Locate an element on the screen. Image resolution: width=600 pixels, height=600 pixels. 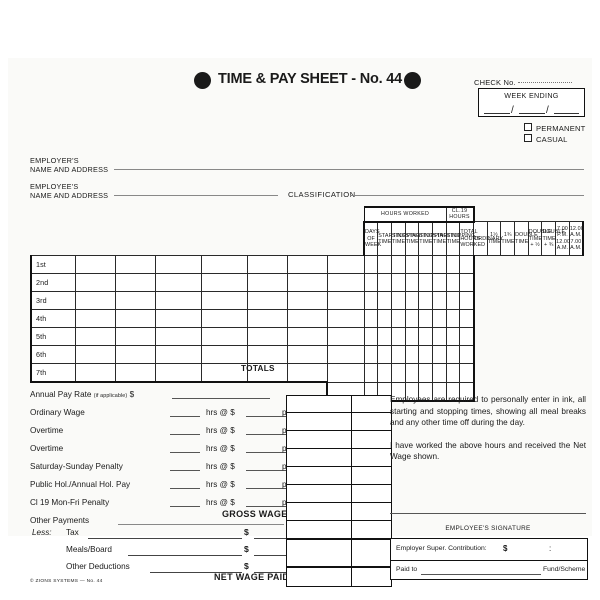
total-cell-cl19-night is located at coordinates (467, 391).